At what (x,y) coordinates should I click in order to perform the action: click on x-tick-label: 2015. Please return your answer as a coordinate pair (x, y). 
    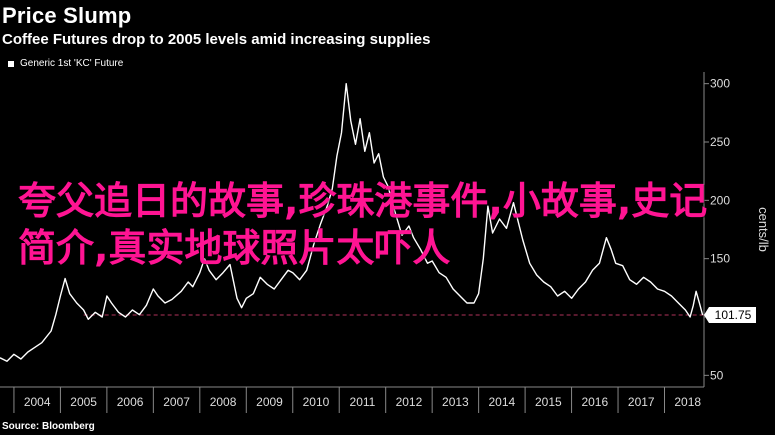
    Looking at the image, I should click on (548, 402).